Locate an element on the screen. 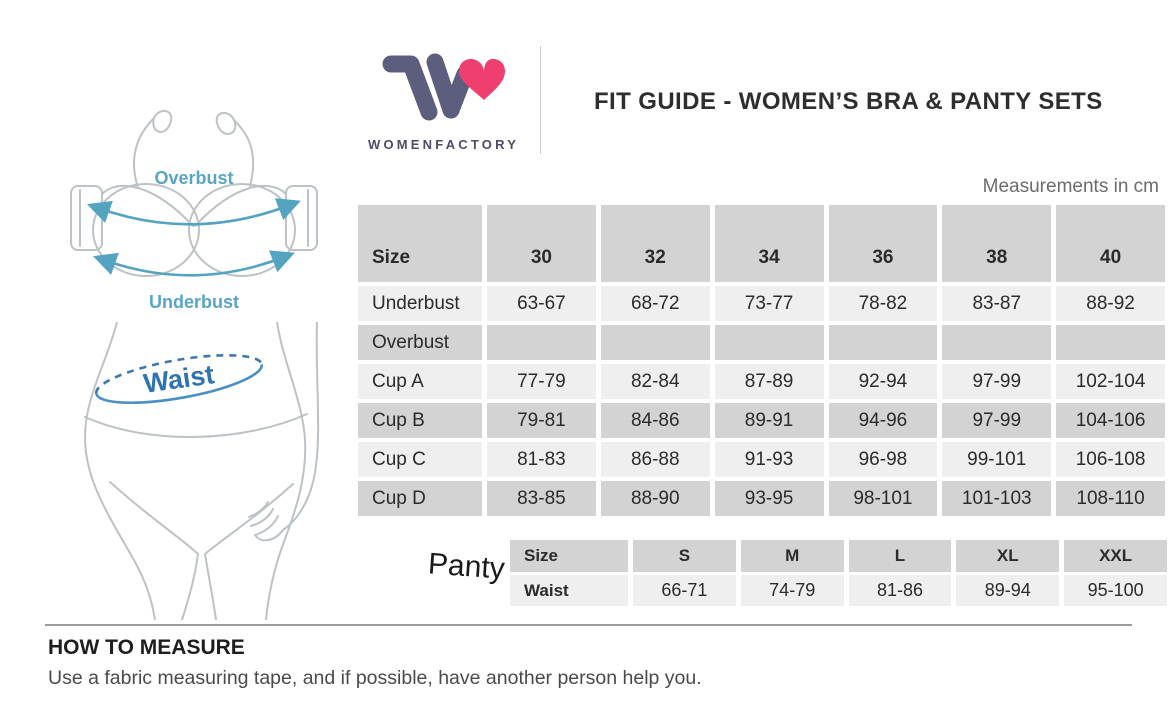 This screenshot has width=1175, height=720. brand-name: WOMENFACTORY is located at coordinates (444, 144).